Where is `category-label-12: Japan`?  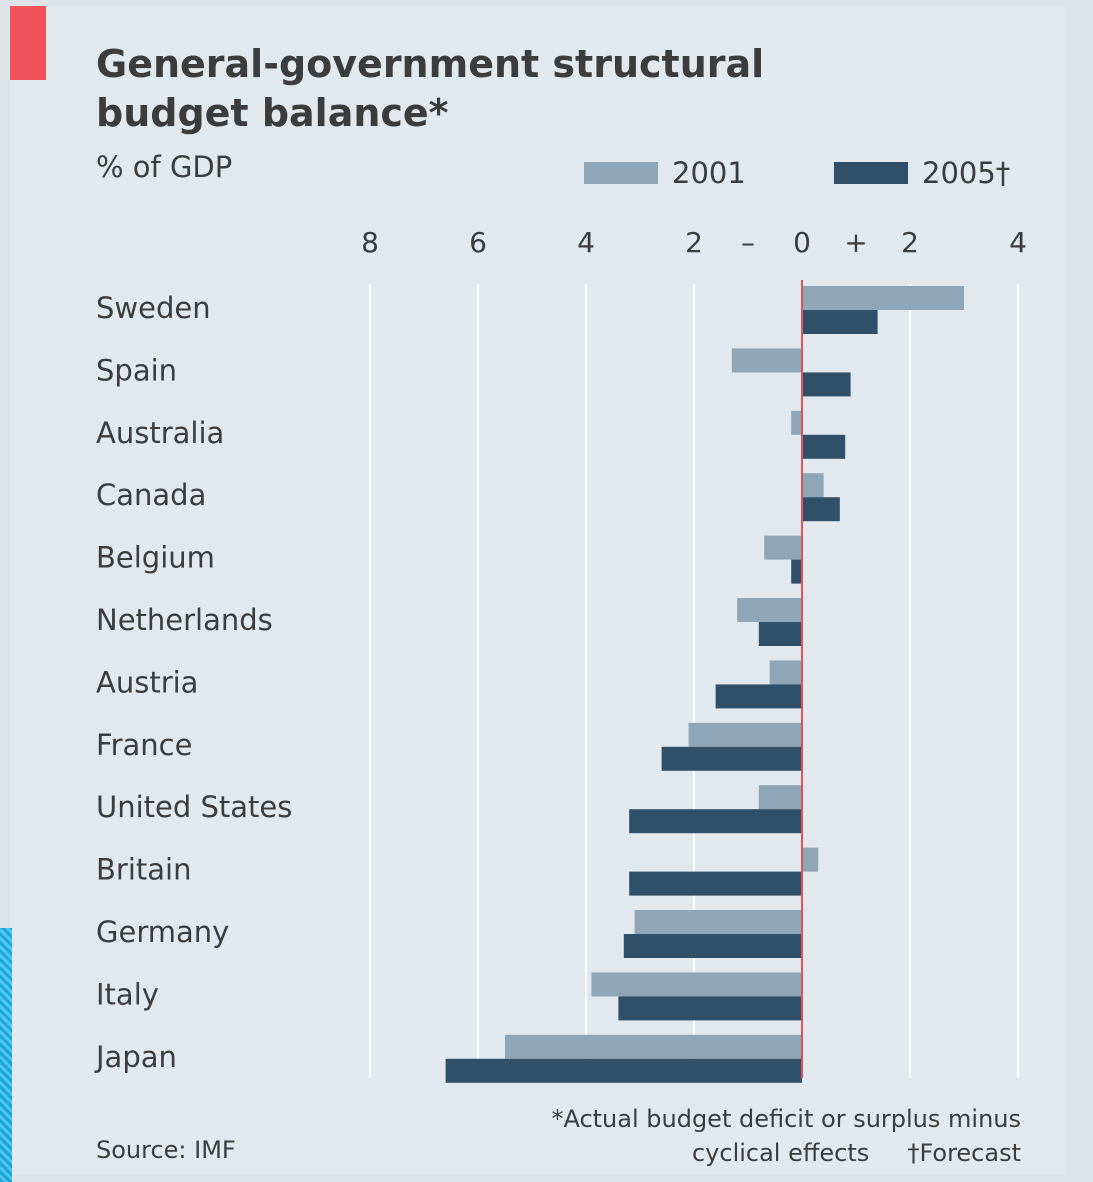 category-label-12: Japan is located at coordinates (135, 1057).